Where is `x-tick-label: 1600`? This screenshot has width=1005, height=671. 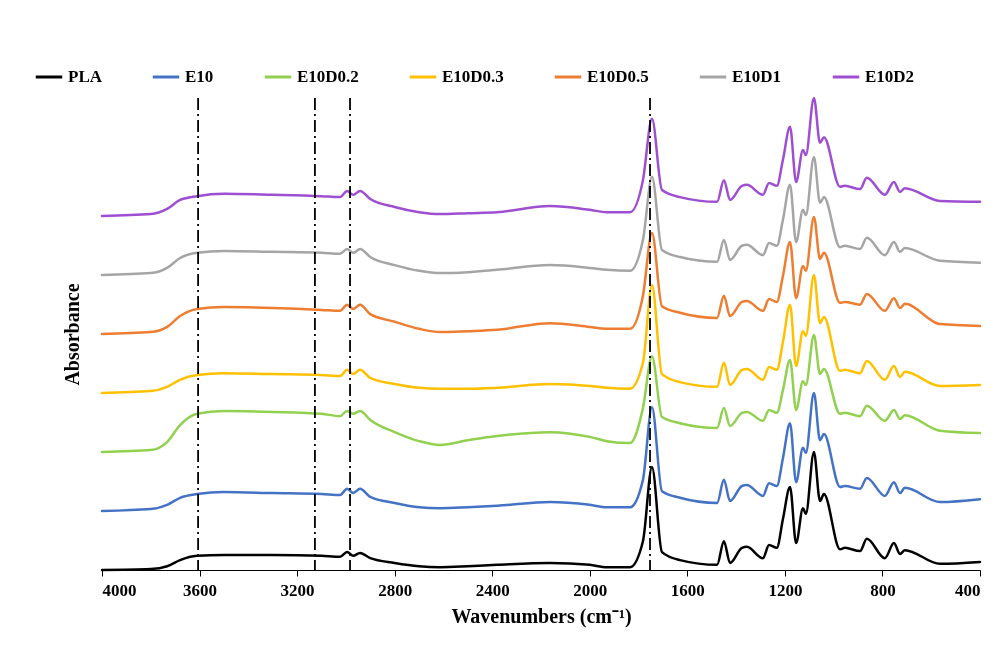 x-tick-label: 1600 is located at coordinates (687, 590).